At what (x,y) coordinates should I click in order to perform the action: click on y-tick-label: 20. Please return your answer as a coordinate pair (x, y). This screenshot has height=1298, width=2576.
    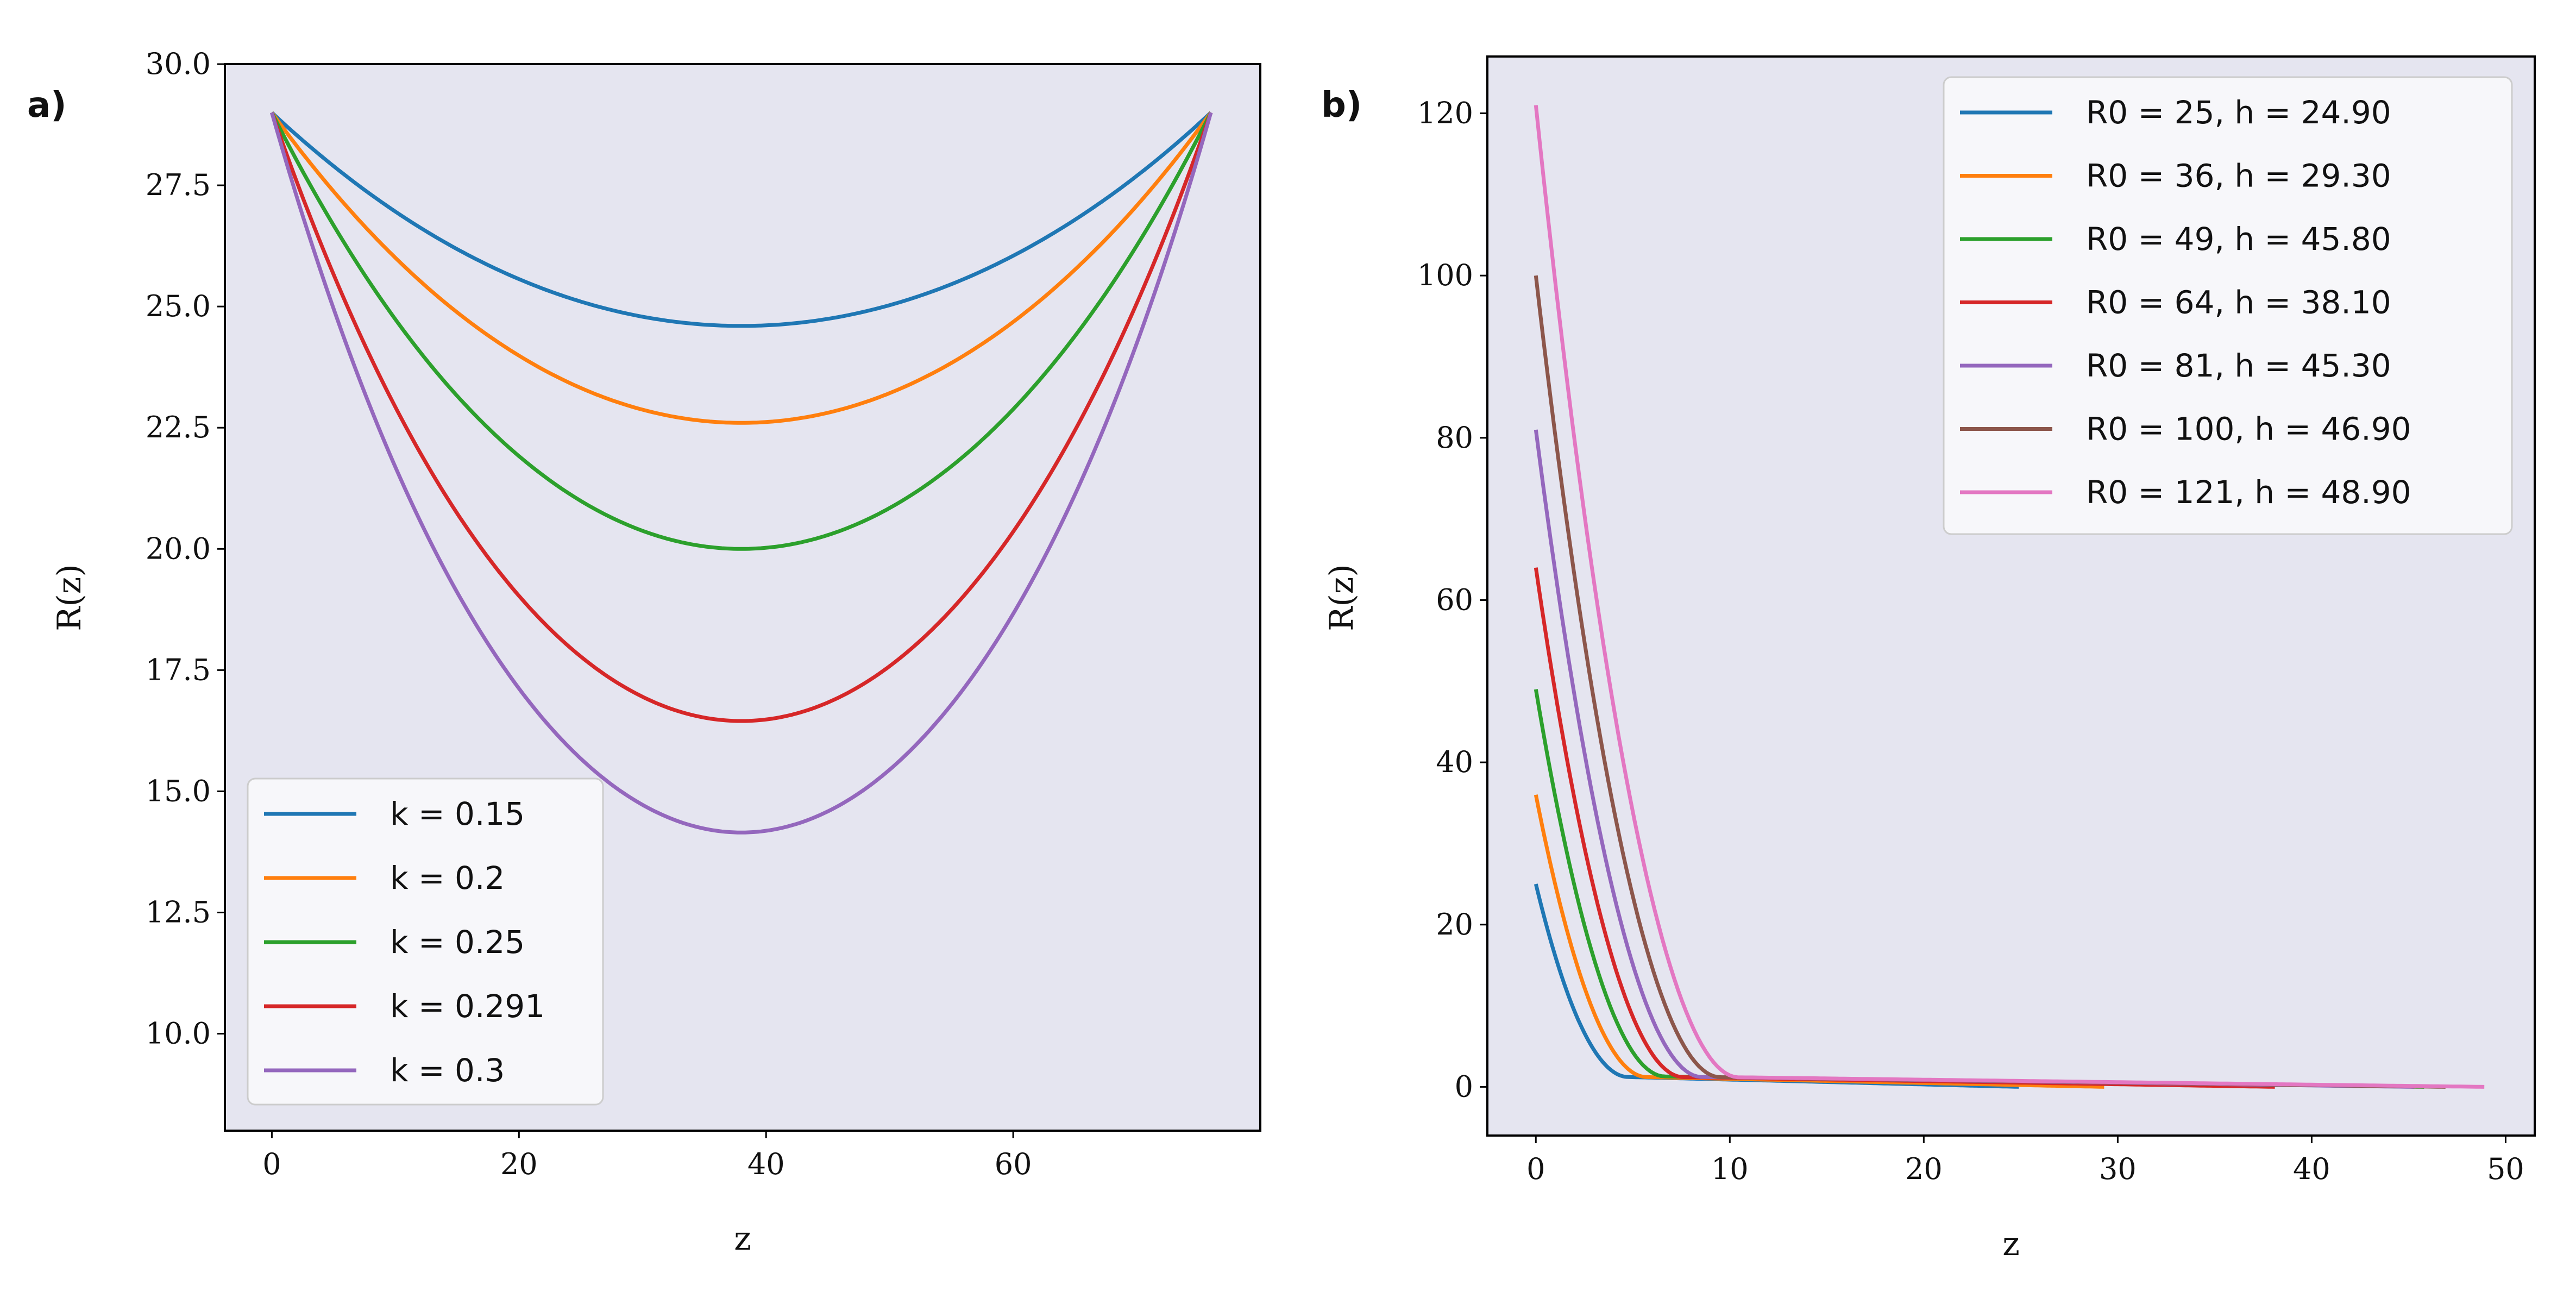
    Looking at the image, I should click on (1454, 925).